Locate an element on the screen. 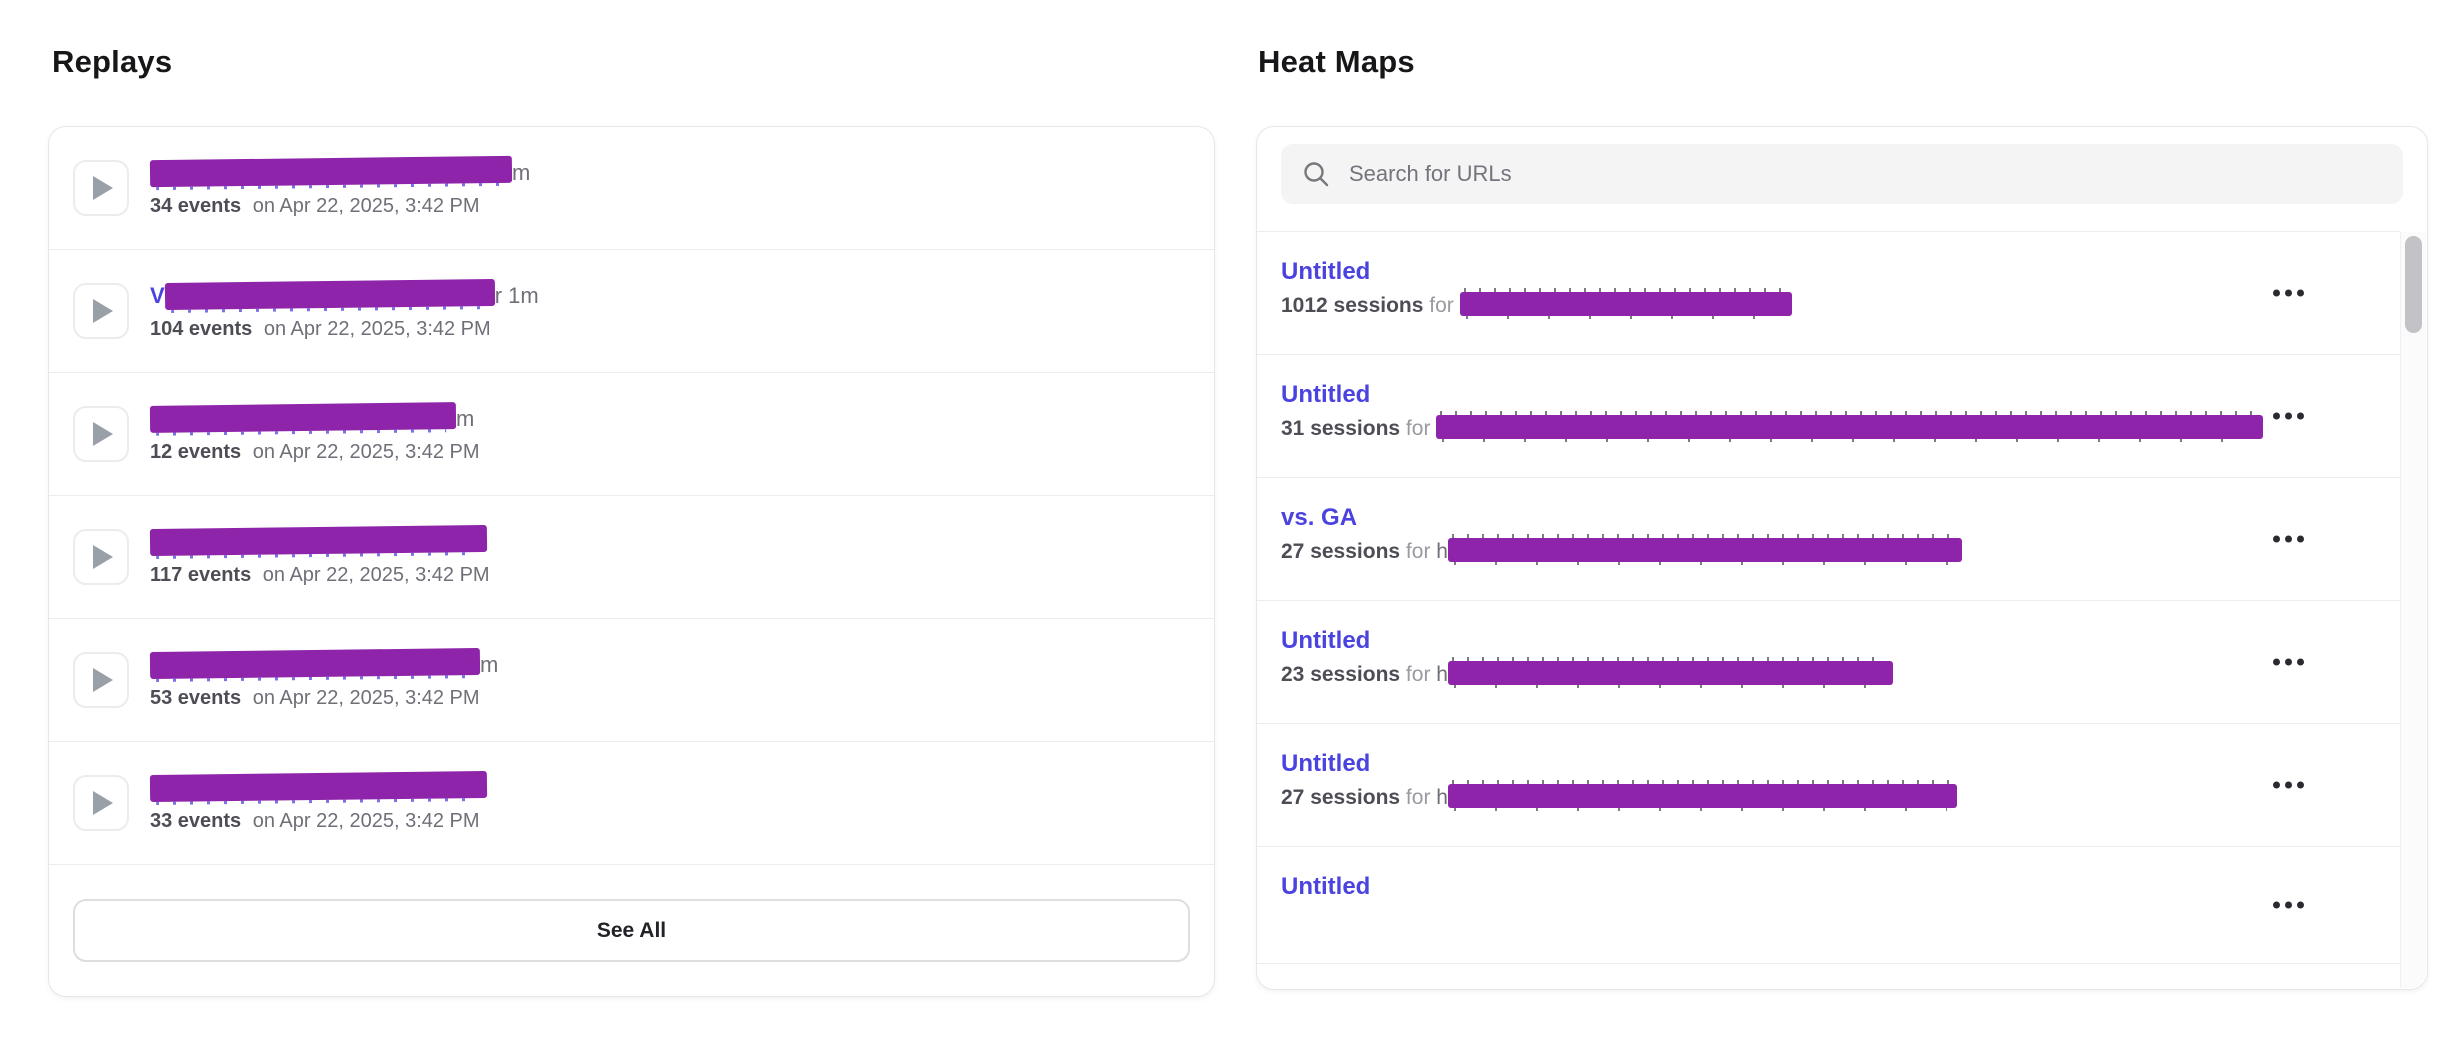 The height and width of the screenshot is (1050, 2460). heatmap-row: Untitled 23 sessions for h is located at coordinates (1828, 662).